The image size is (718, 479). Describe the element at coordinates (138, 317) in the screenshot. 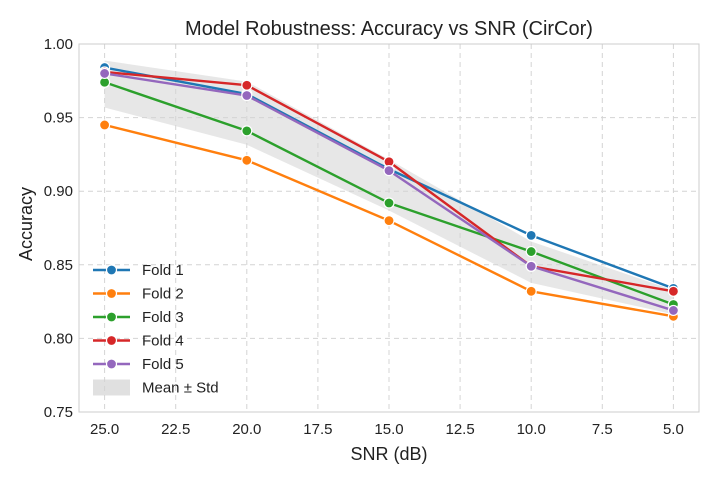

I see `legend-item-fold-3: Fold 3` at that location.